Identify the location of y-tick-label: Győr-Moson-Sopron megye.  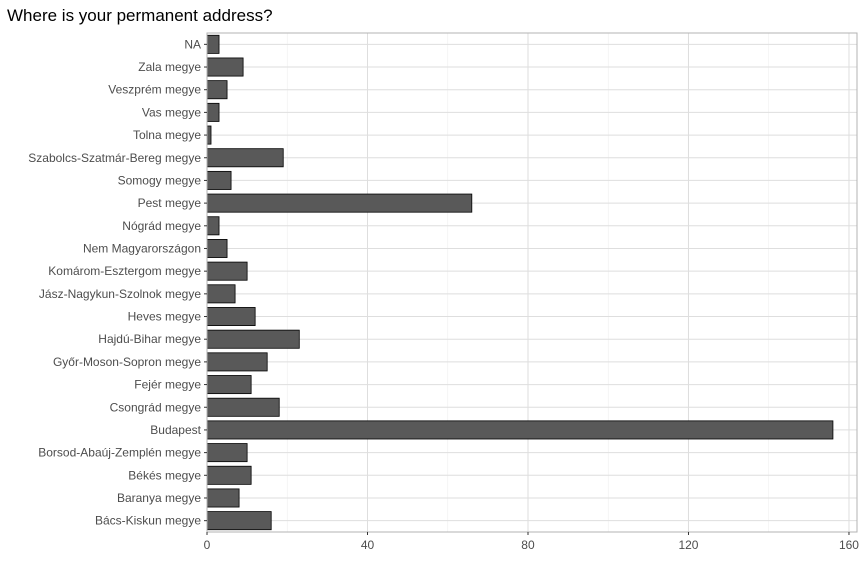
(127, 362).